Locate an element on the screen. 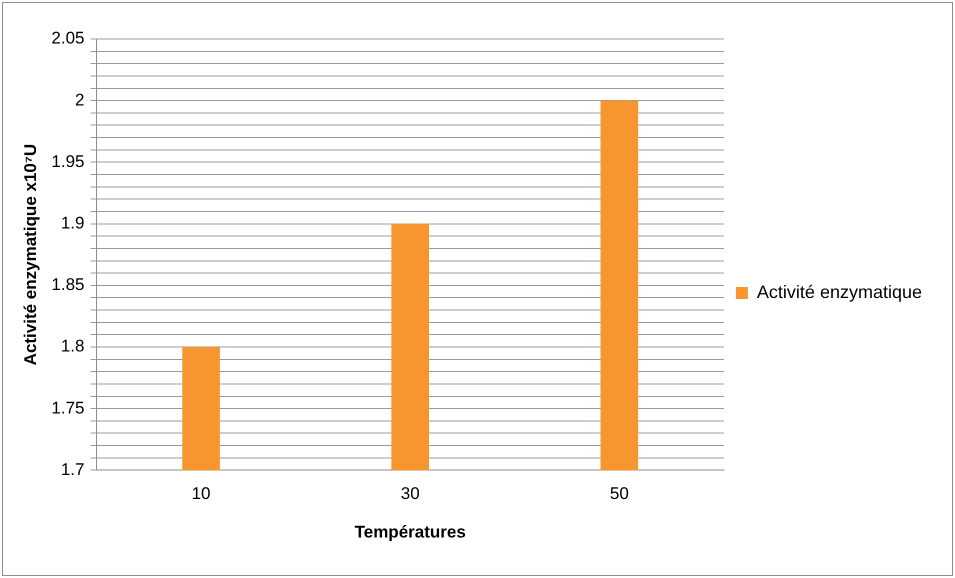  y-axis-title: Activité enzymatique x10⁷U is located at coordinates (30, 255).